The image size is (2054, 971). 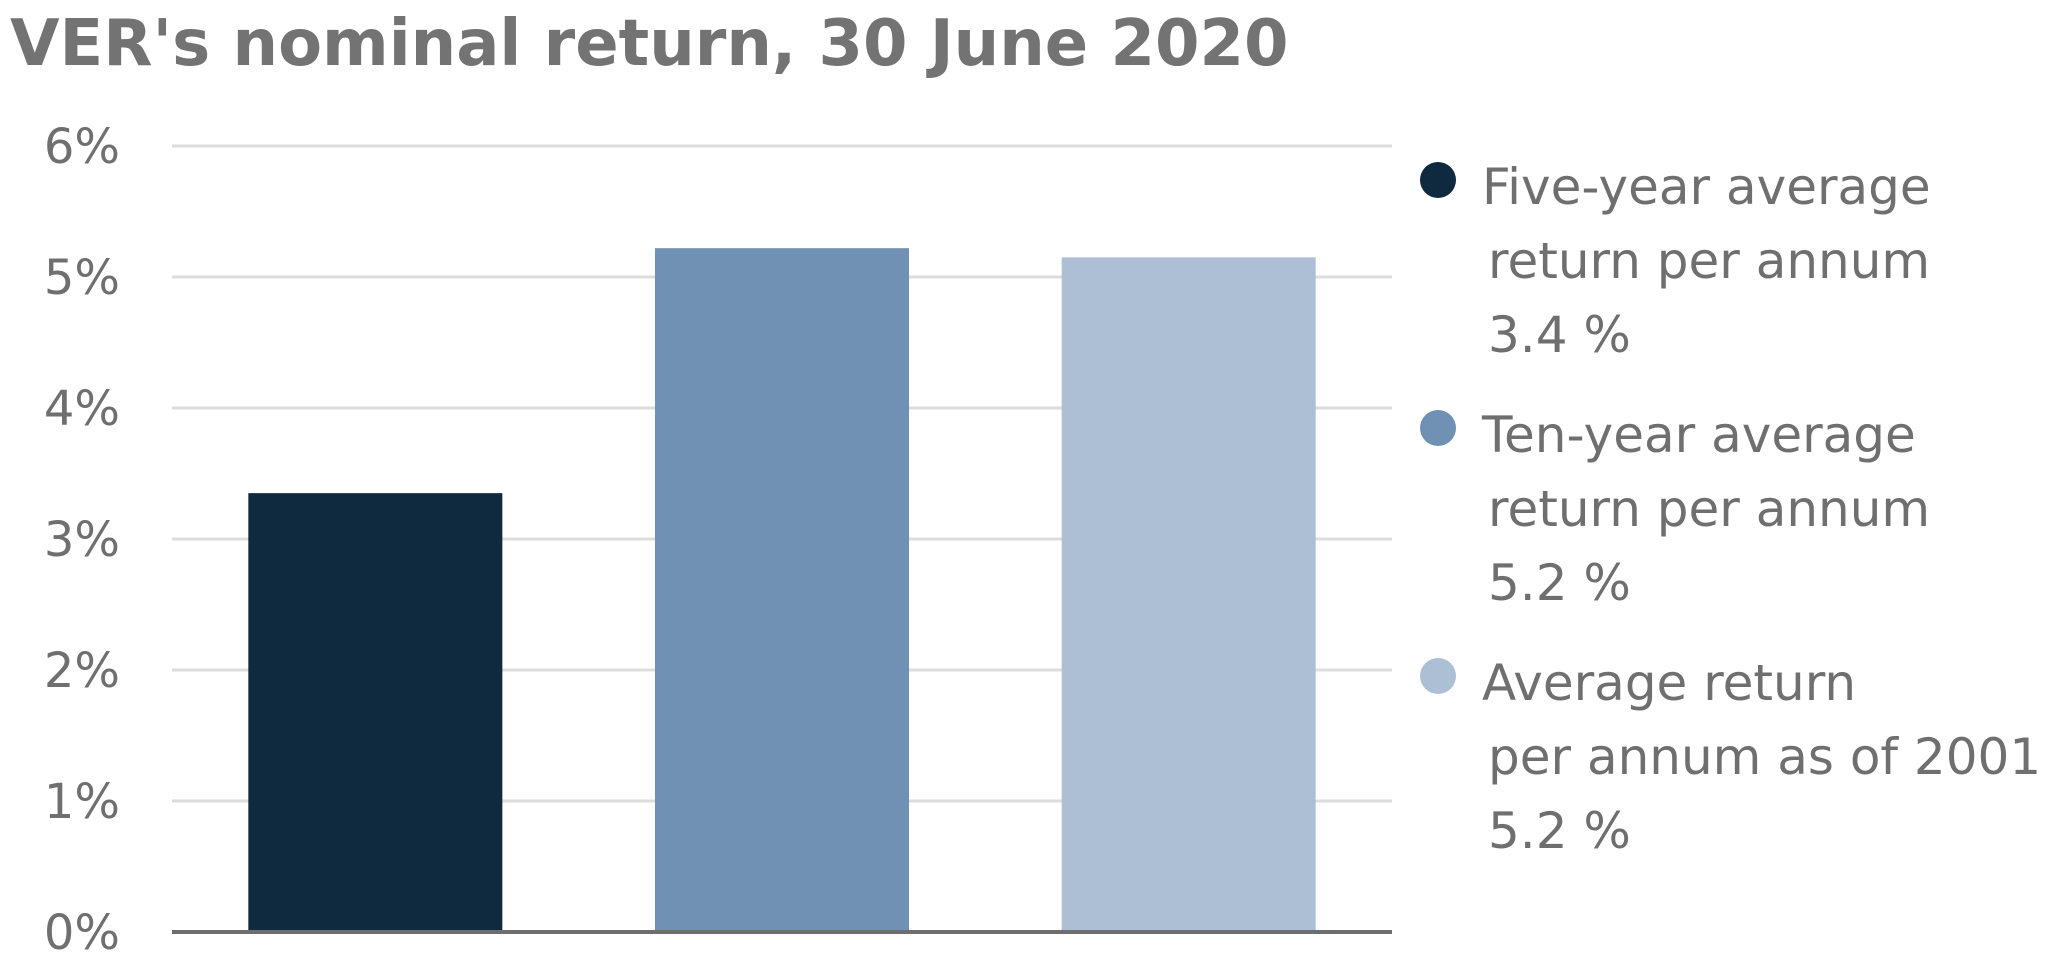 I want to click on y-tick-label: 4%, so click(x=82, y=409).